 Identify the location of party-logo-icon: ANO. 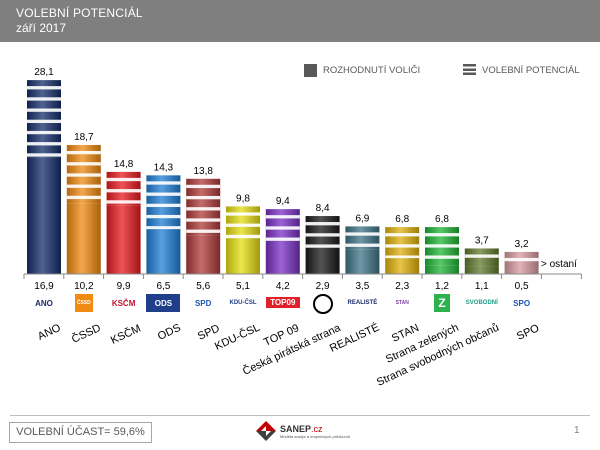
(44, 303).